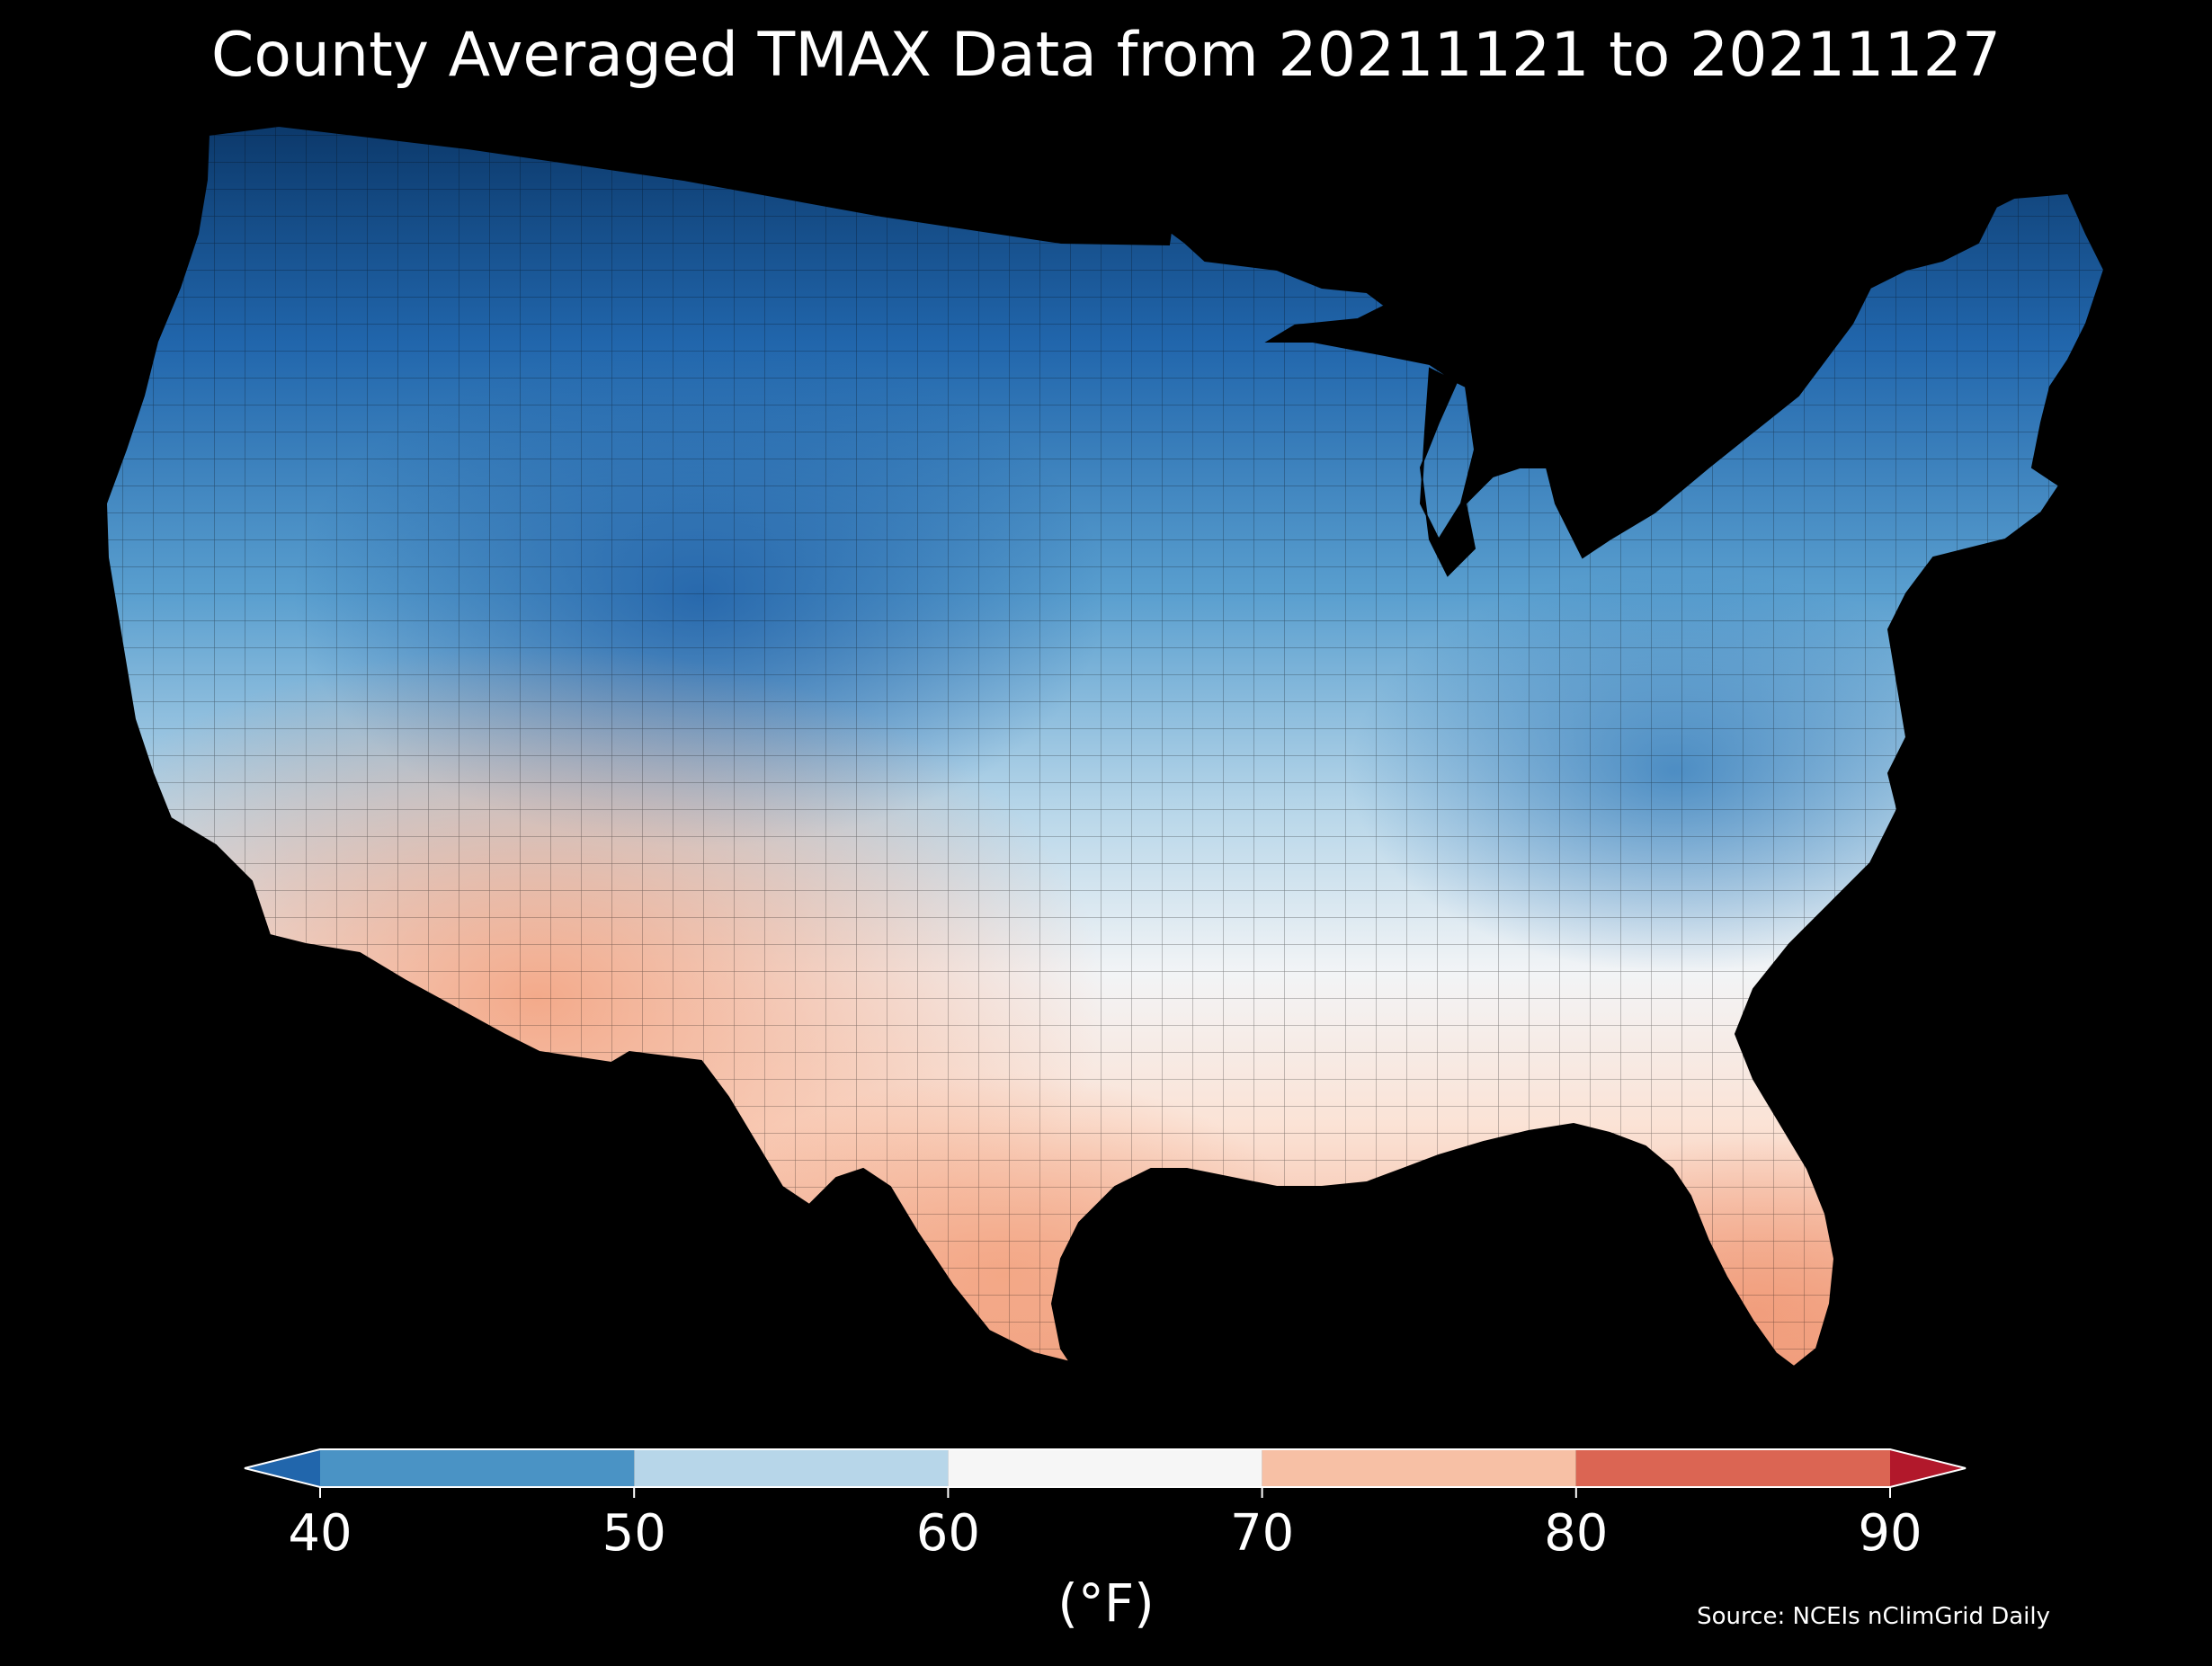  I want to click on colorbar-tick-label: 80, so click(1576, 1533).